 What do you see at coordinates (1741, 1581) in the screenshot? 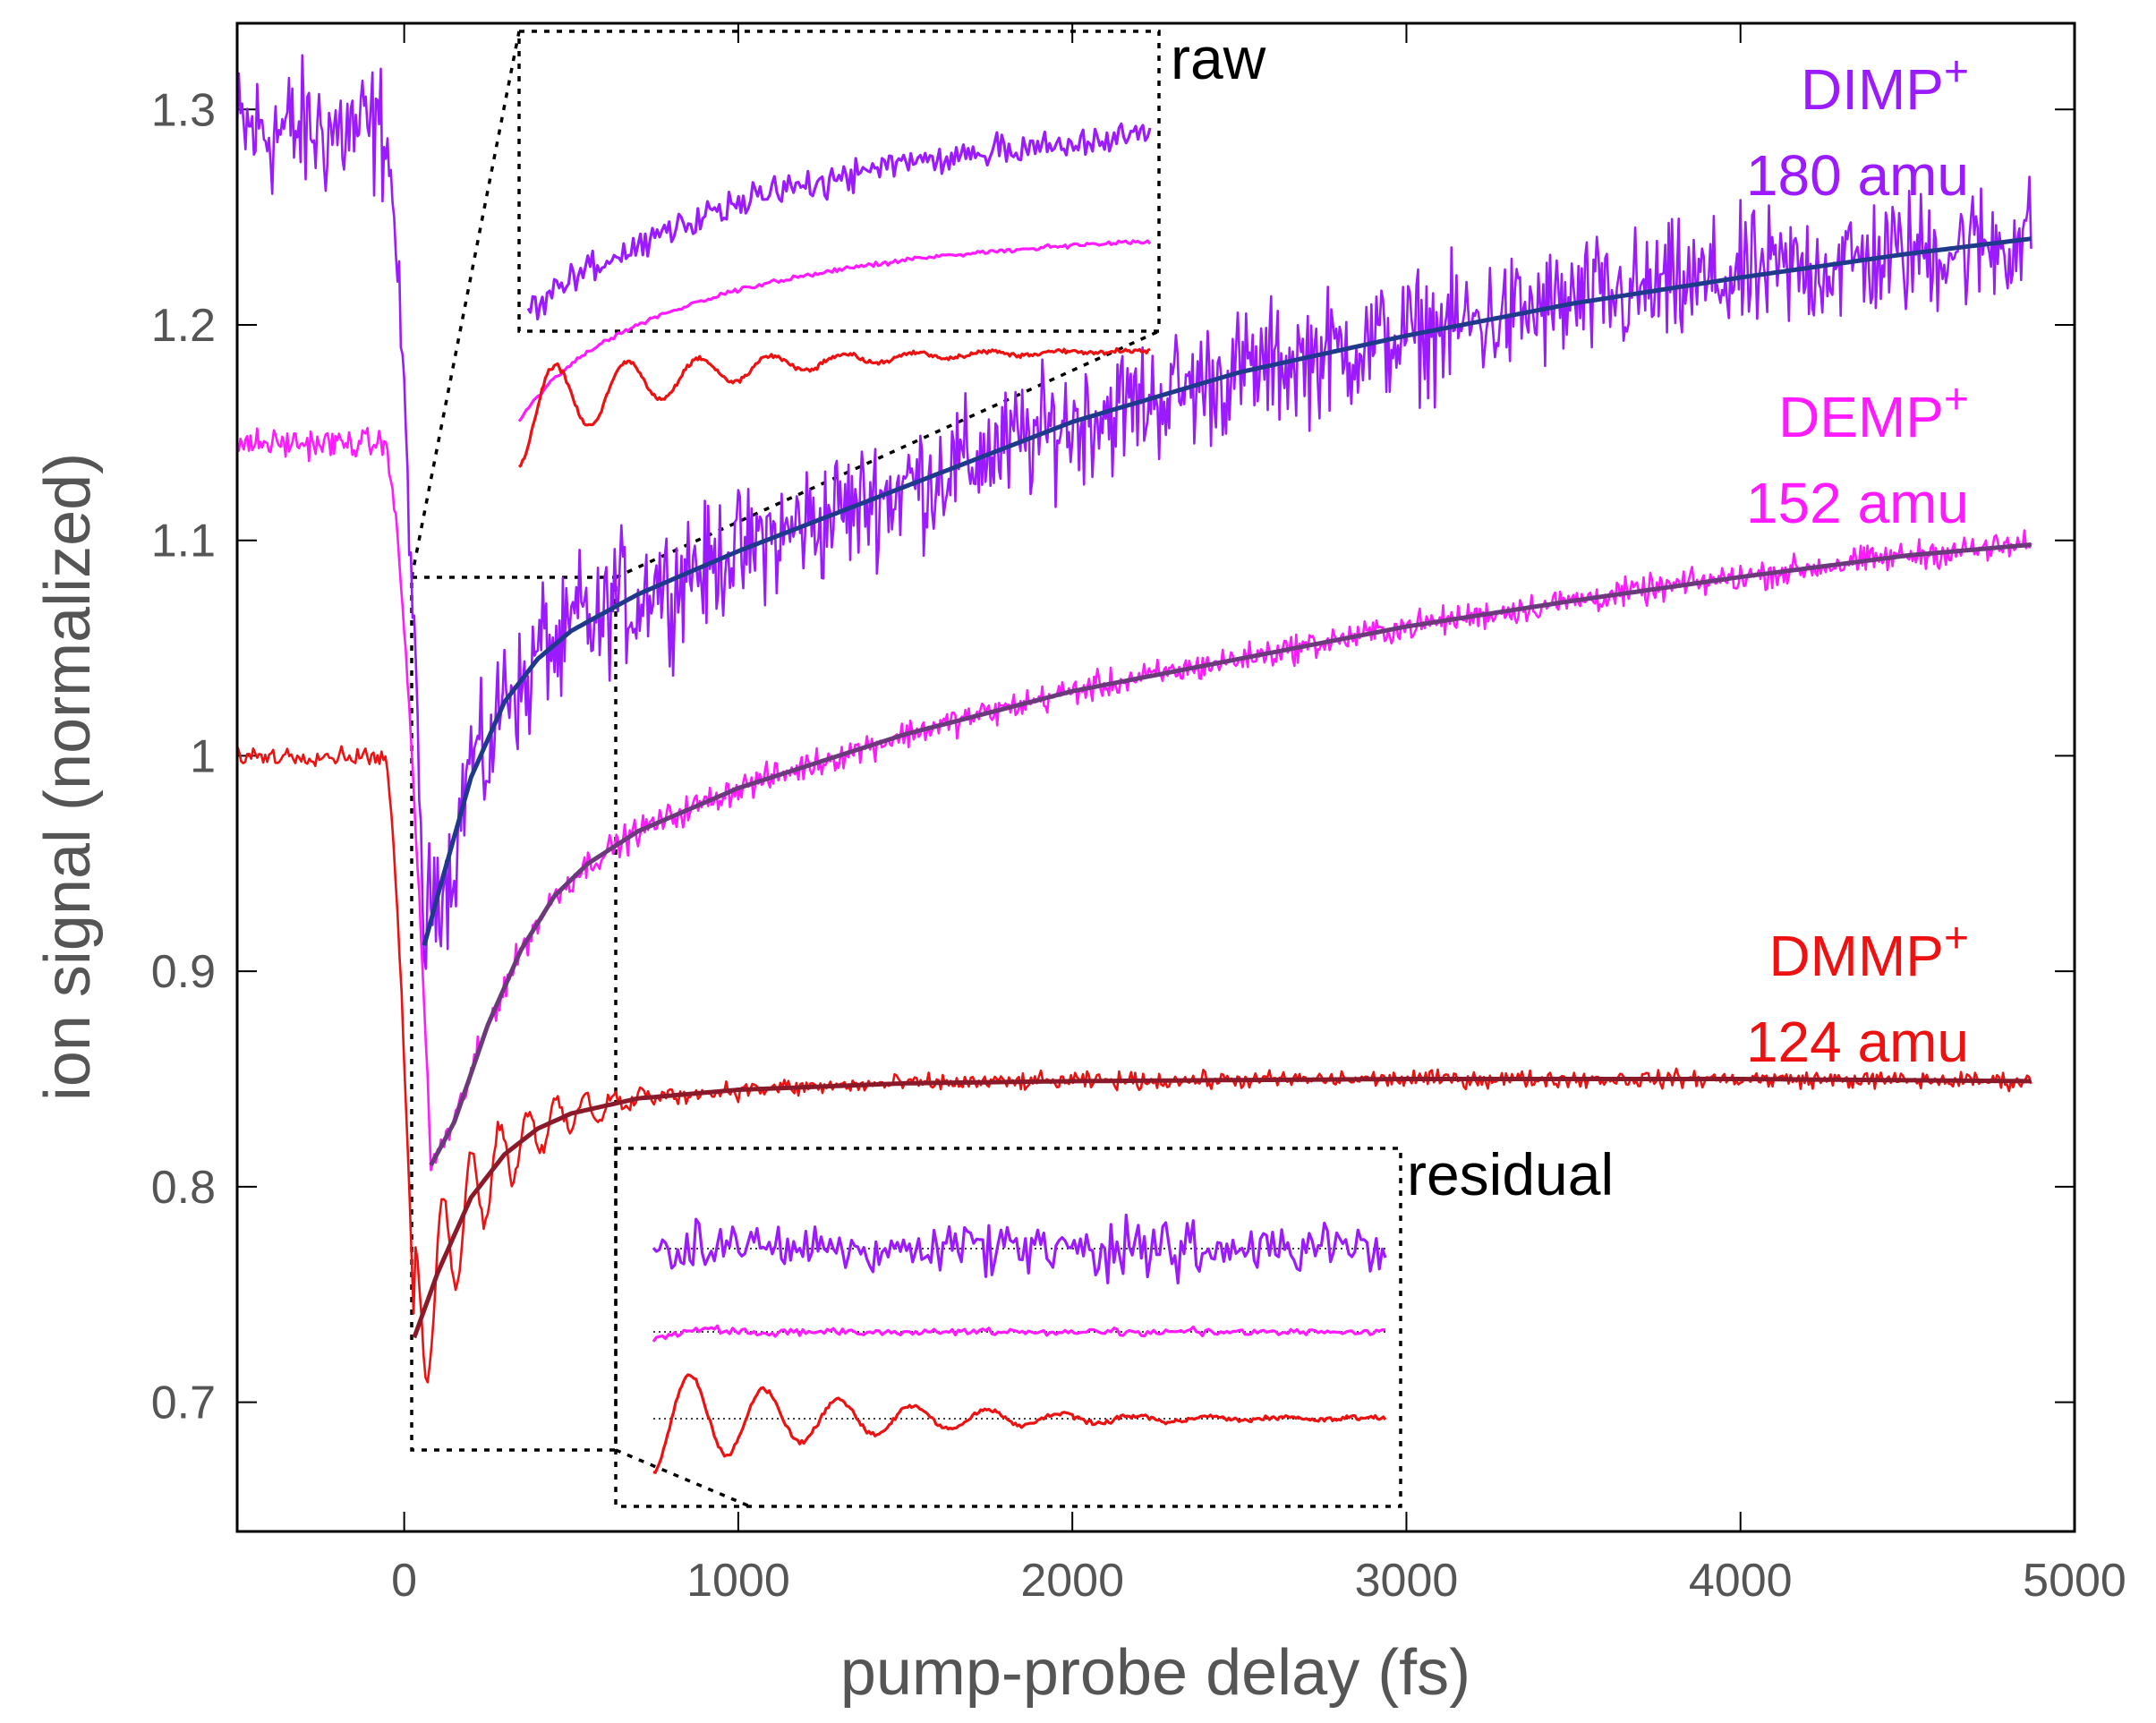
I see `x-tick-label: 4000` at bounding box center [1741, 1581].